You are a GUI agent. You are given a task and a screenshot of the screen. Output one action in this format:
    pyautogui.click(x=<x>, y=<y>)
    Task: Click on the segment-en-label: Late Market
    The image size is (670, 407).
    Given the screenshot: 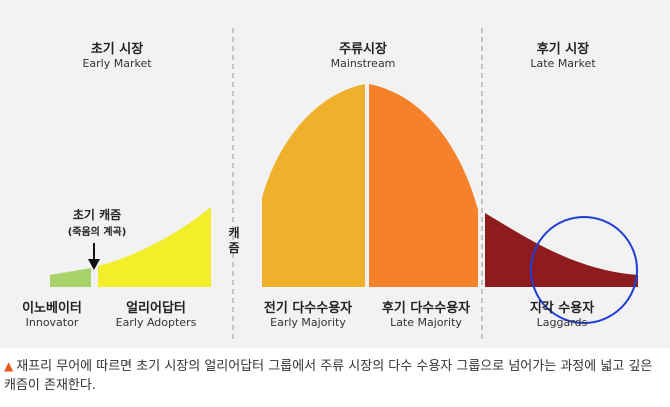 What is the action you would take?
    pyautogui.click(x=563, y=63)
    